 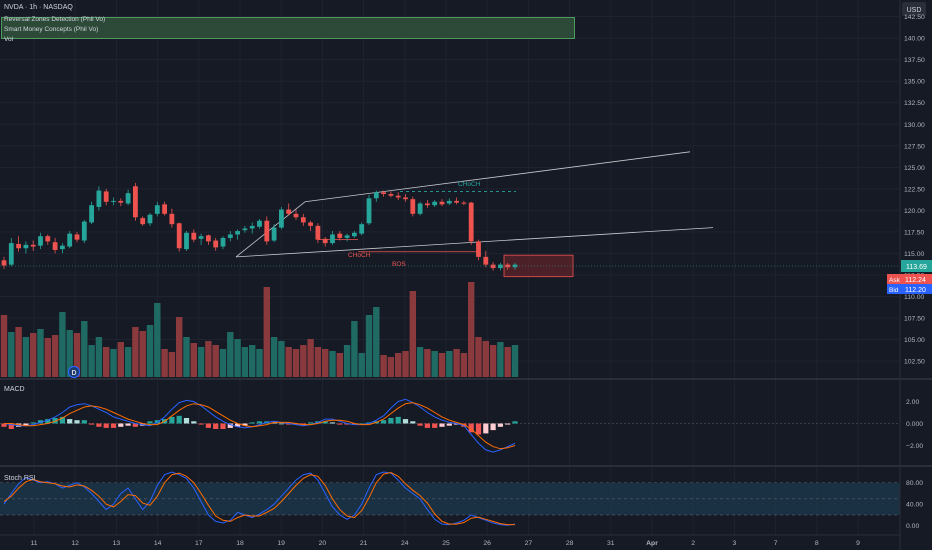 I want to click on indicator-reversal-zones: Reversal Zones Detection (Phil Vo), so click(x=55, y=19).